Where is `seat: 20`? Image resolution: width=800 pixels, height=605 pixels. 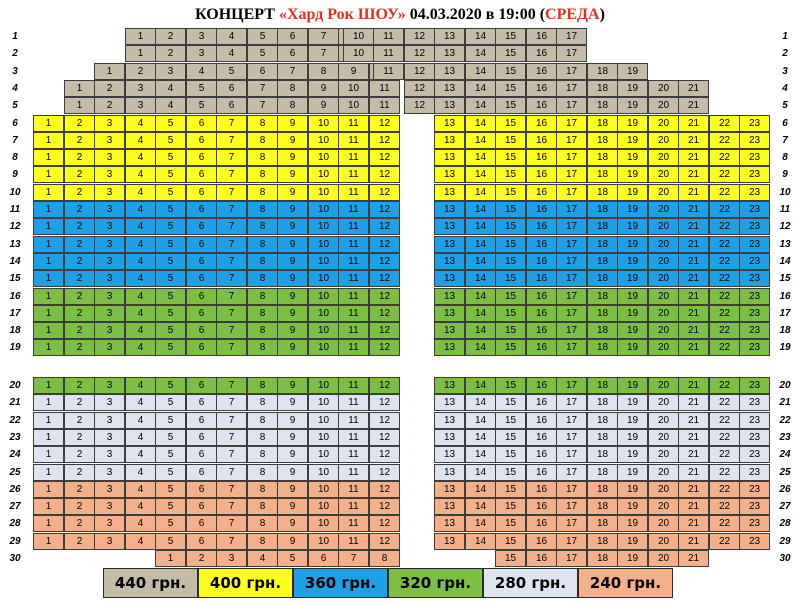
seat: 20 is located at coordinates (663, 209).